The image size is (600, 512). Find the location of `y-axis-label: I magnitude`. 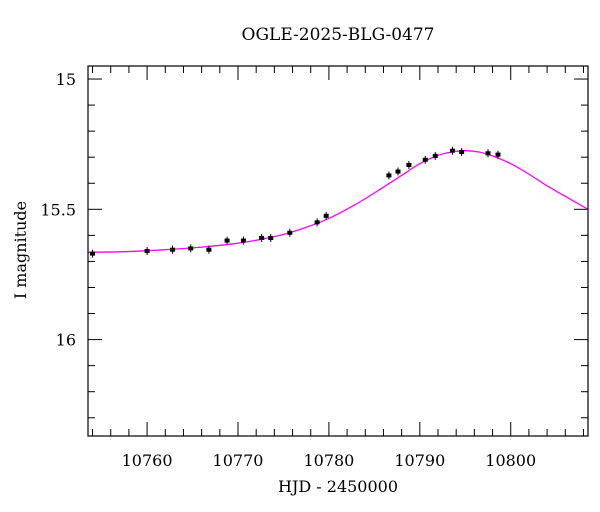

y-axis-label: I magnitude is located at coordinates (20, 250).